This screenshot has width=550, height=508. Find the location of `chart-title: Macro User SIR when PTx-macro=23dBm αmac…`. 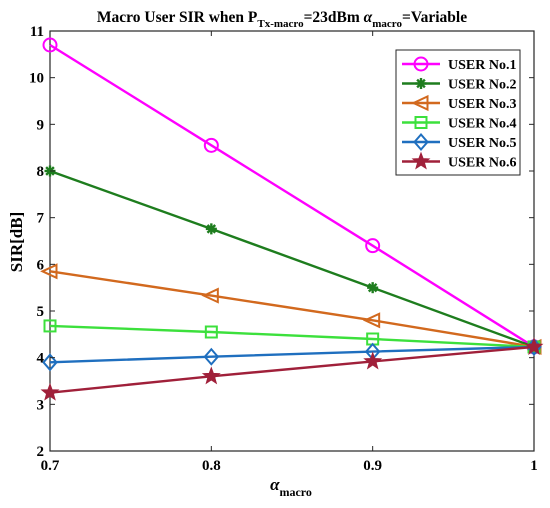

chart-title: Macro User SIR when PTx-macro=23dBm αmac… is located at coordinates (282, 19).